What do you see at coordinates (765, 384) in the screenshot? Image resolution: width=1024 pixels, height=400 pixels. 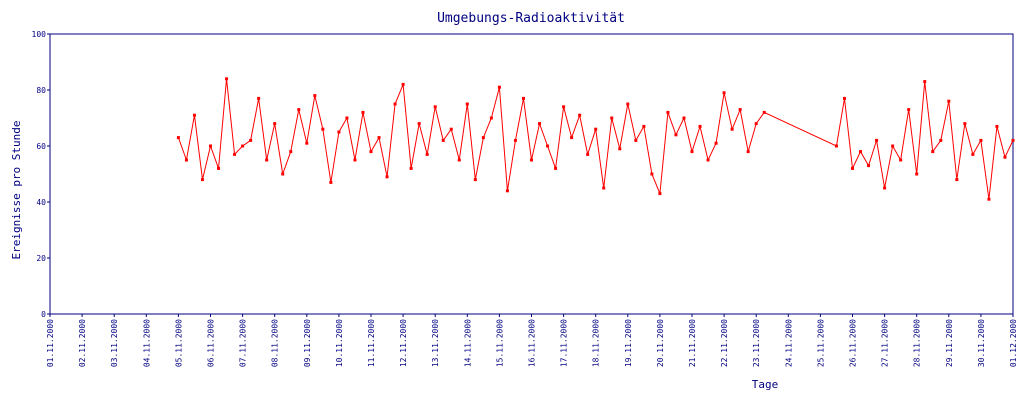 I see `x-axis-label: Tage` at bounding box center [765, 384].